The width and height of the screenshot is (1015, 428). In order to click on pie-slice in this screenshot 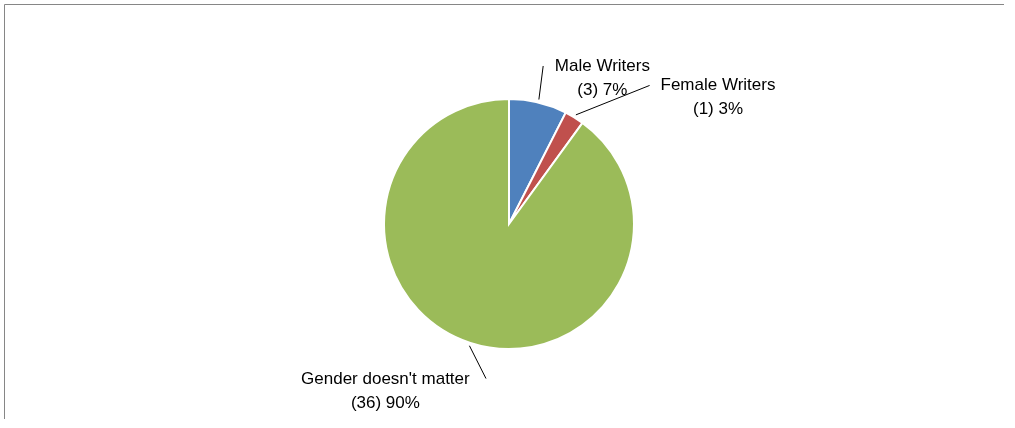, I will do `click(509, 224)`.